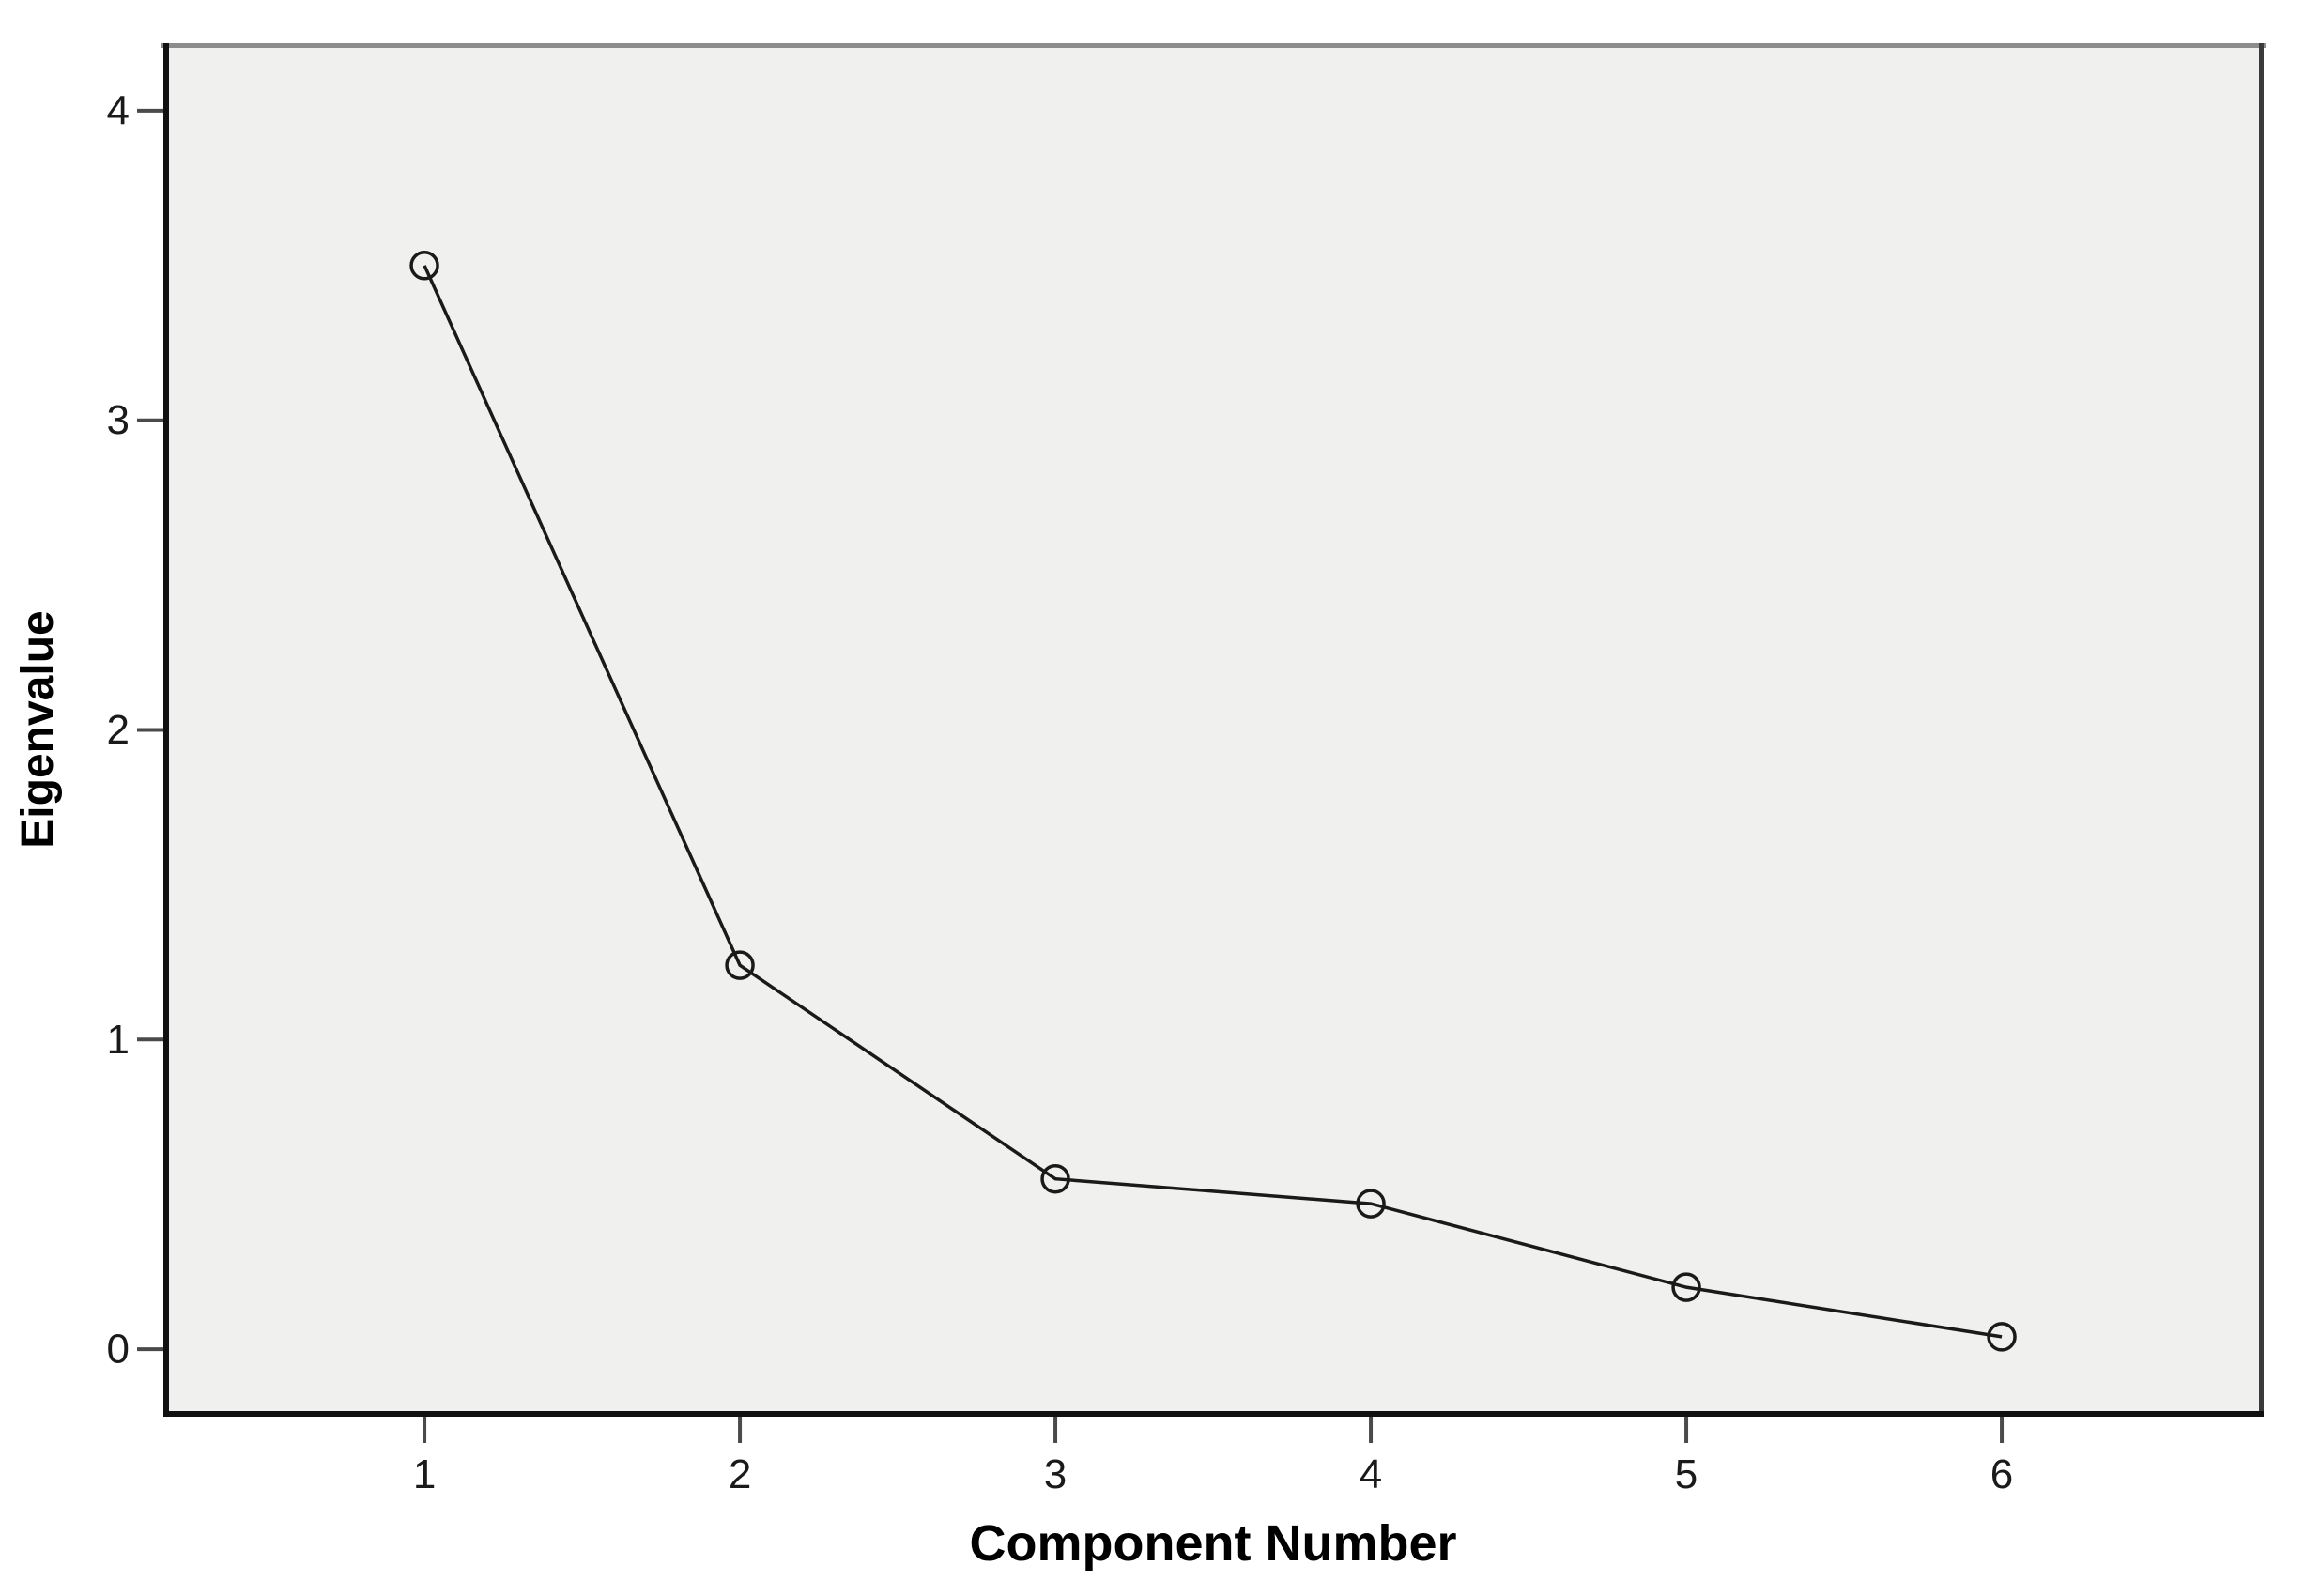  I want to click on x-axis-tick-label: 5, so click(1686, 1474).